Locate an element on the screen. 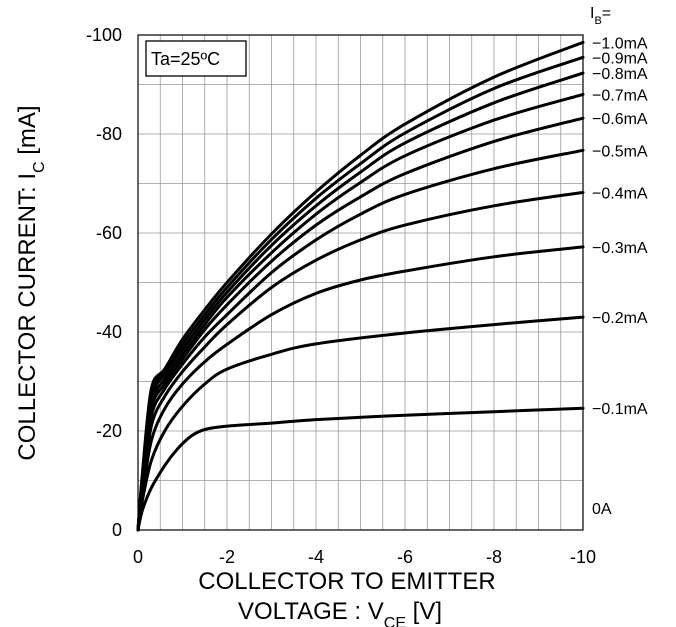  x-tick-label: -6 is located at coordinates (405, 557).